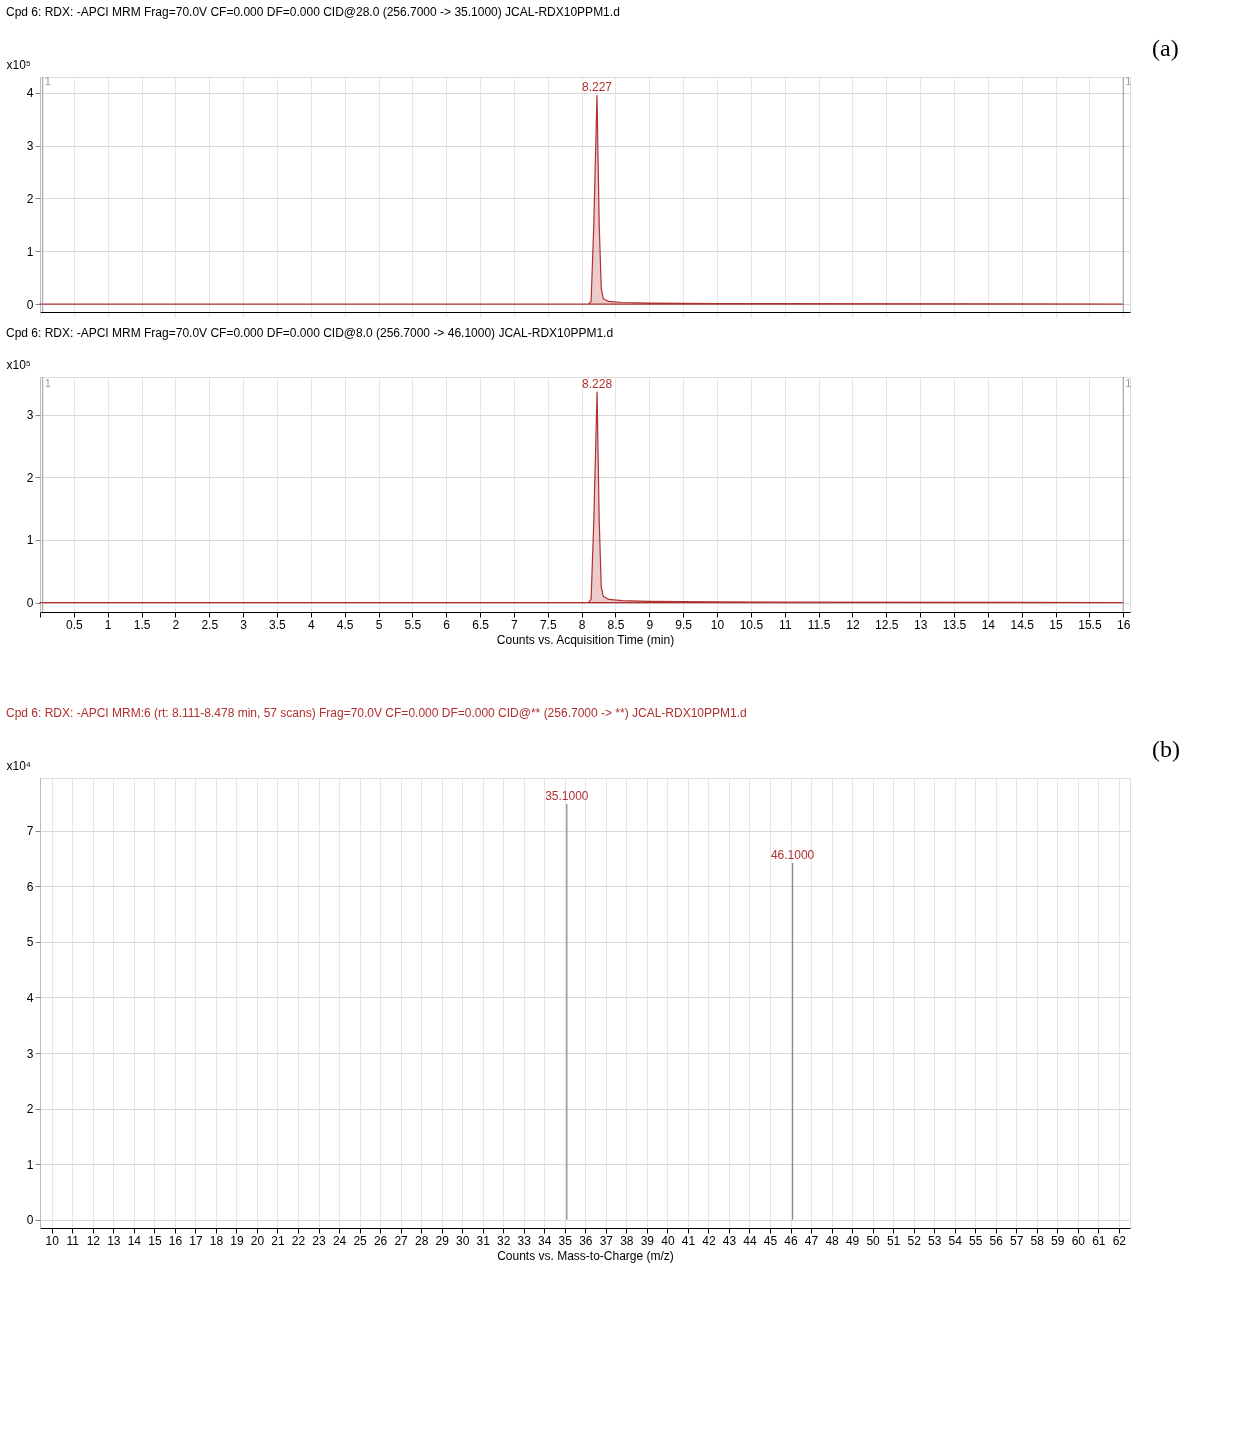 The width and height of the screenshot is (1235, 1431). I want to click on x-tick-label: 62, so click(1119, 1240).